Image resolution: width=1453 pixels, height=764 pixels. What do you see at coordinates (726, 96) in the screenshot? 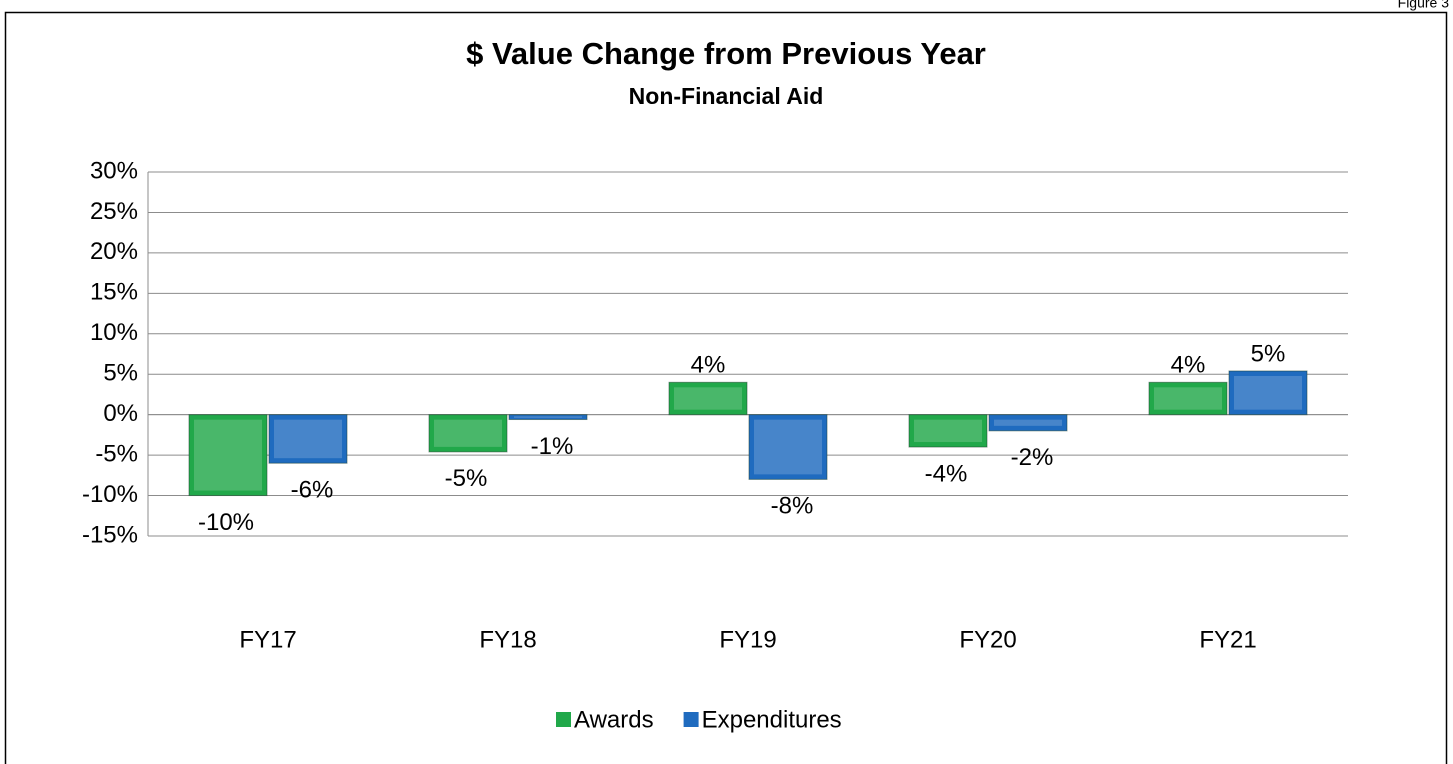
I see `chart-subtitle: Non-Financial Aid` at bounding box center [726, 96].